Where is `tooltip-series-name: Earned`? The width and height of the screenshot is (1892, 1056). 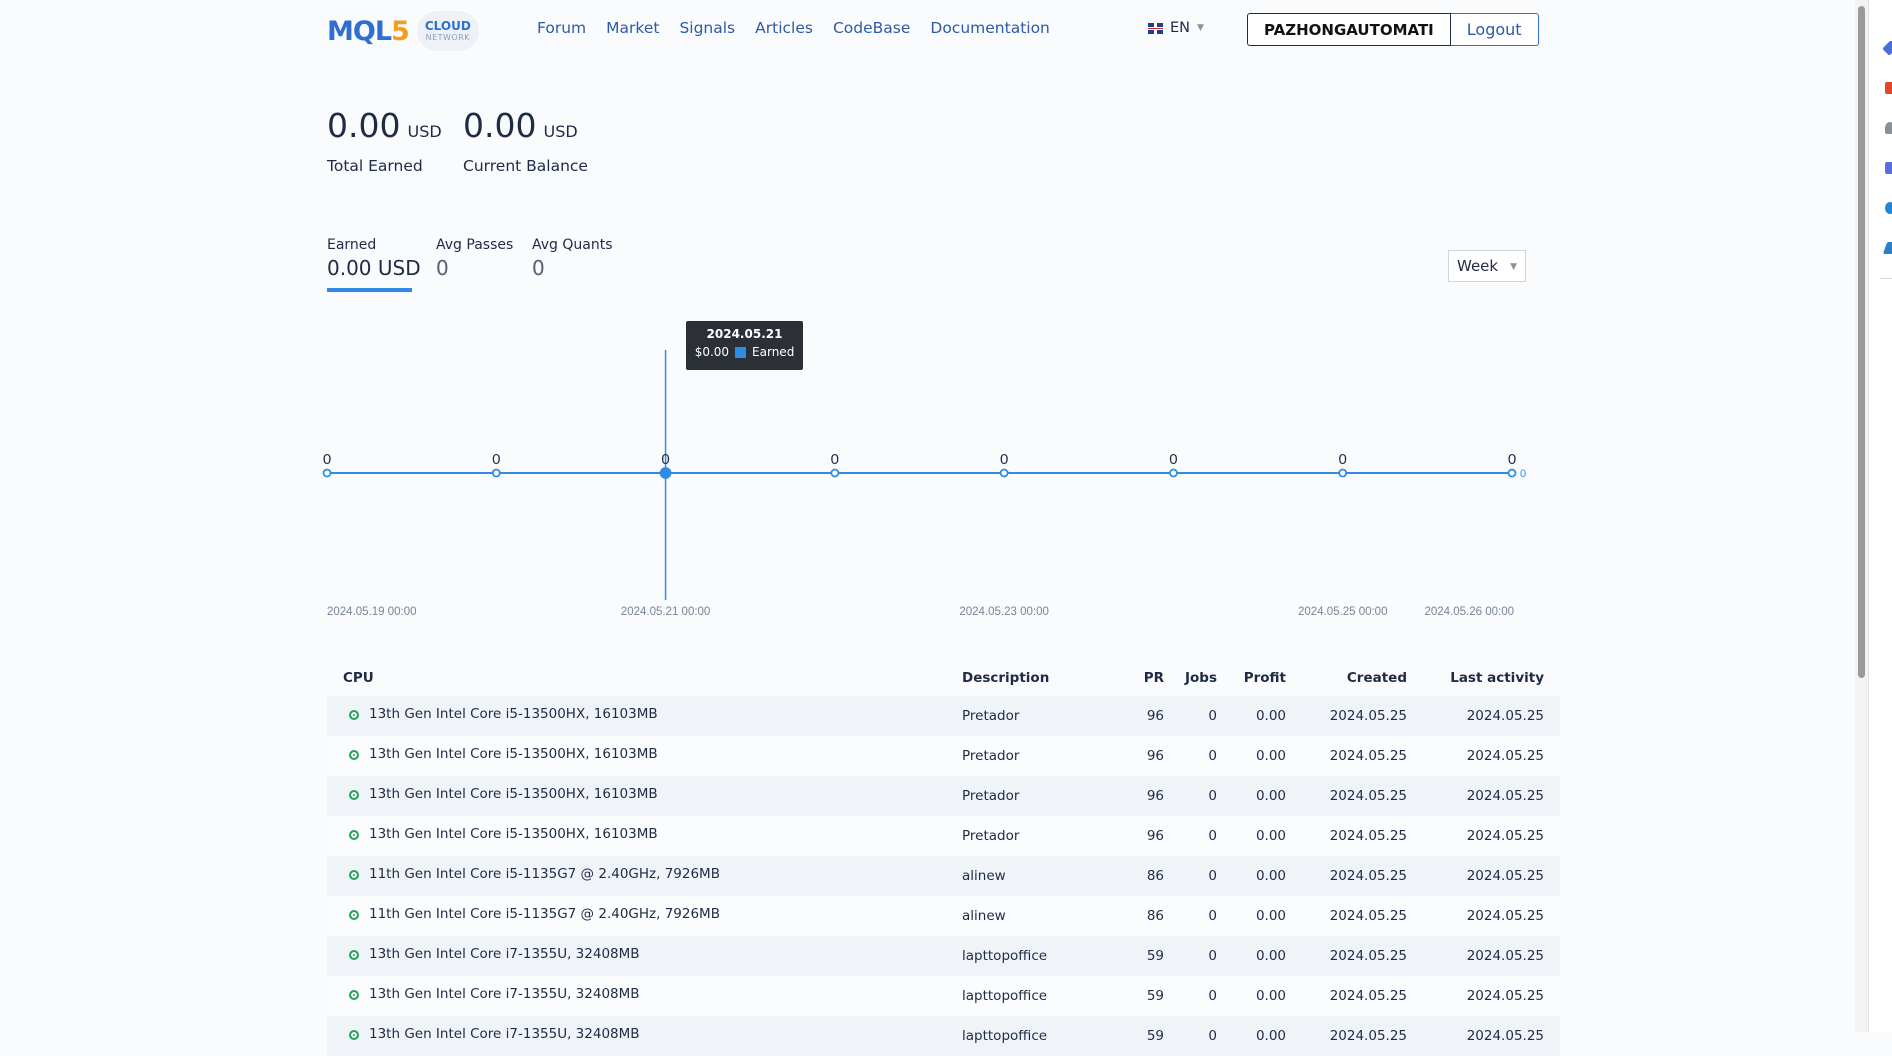 tooltip-series-name: Earned is located at coordinates (773, 352).